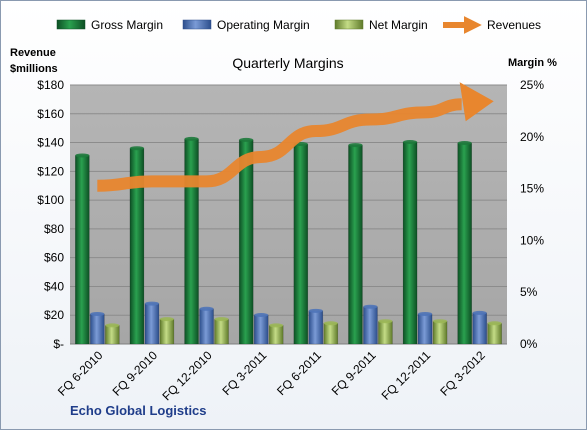 The width and height of the screenshot is (587, 430). I want to click on x-tick-label: FQ 6-2010, so click(80, 373).